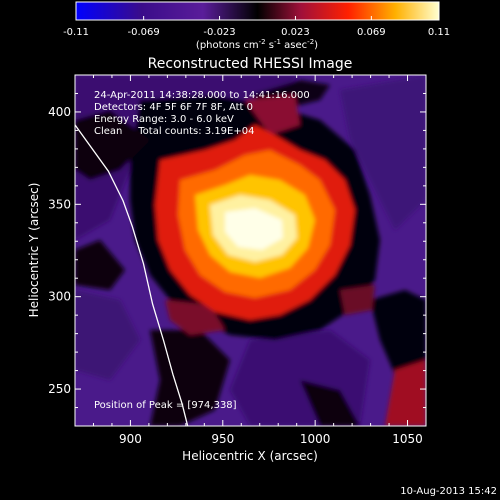 Image resolution: width=500 pixels, height=500 pixels. I want to click on annotation-time-range: 24-Apr-2011 14:38:28.000 to 14:41:16.000, so click(202, 95).